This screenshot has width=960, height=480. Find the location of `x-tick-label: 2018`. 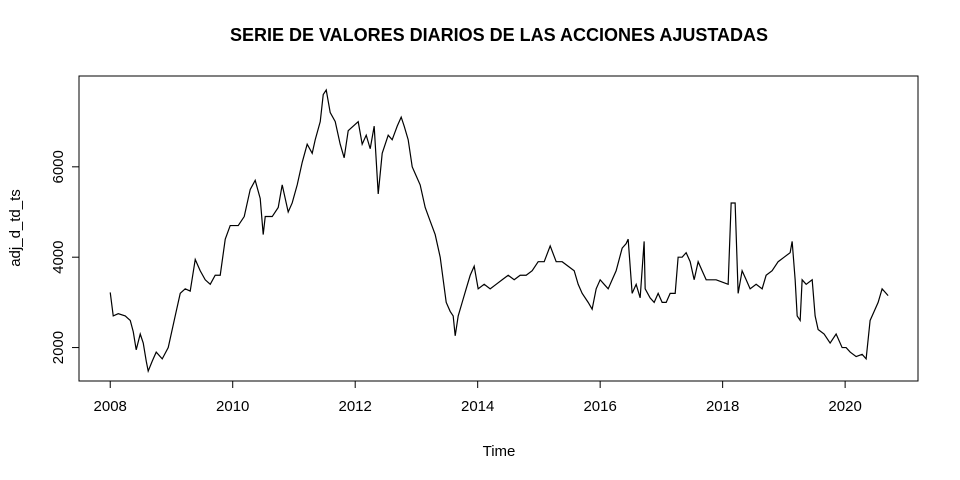

x-tick-label: 2018 is located at coordinates (722, 406).